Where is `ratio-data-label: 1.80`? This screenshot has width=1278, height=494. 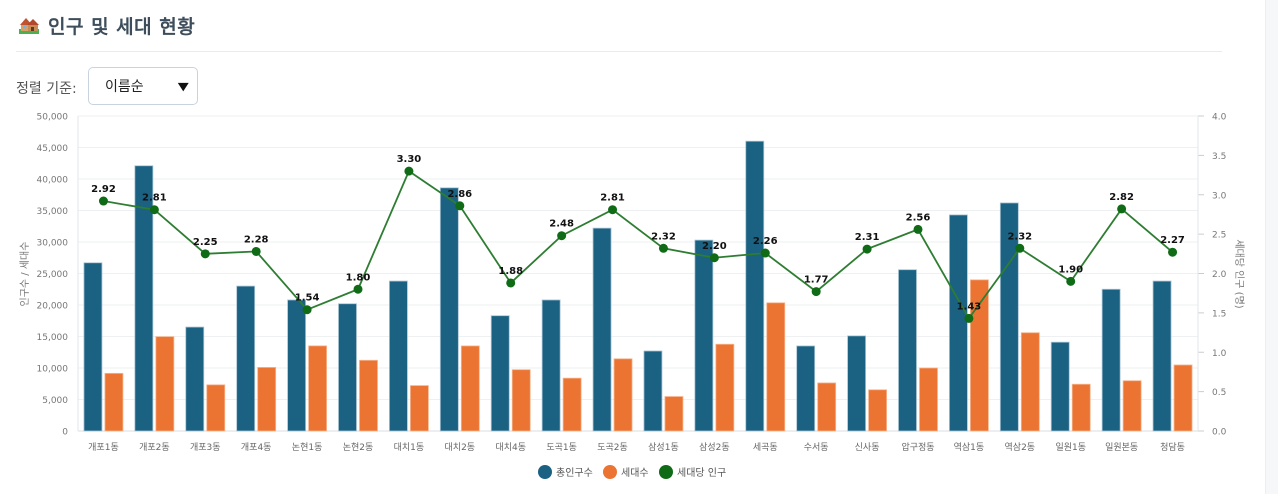
ratio-data-label: 1.80 is located at coordinates (358, 277).